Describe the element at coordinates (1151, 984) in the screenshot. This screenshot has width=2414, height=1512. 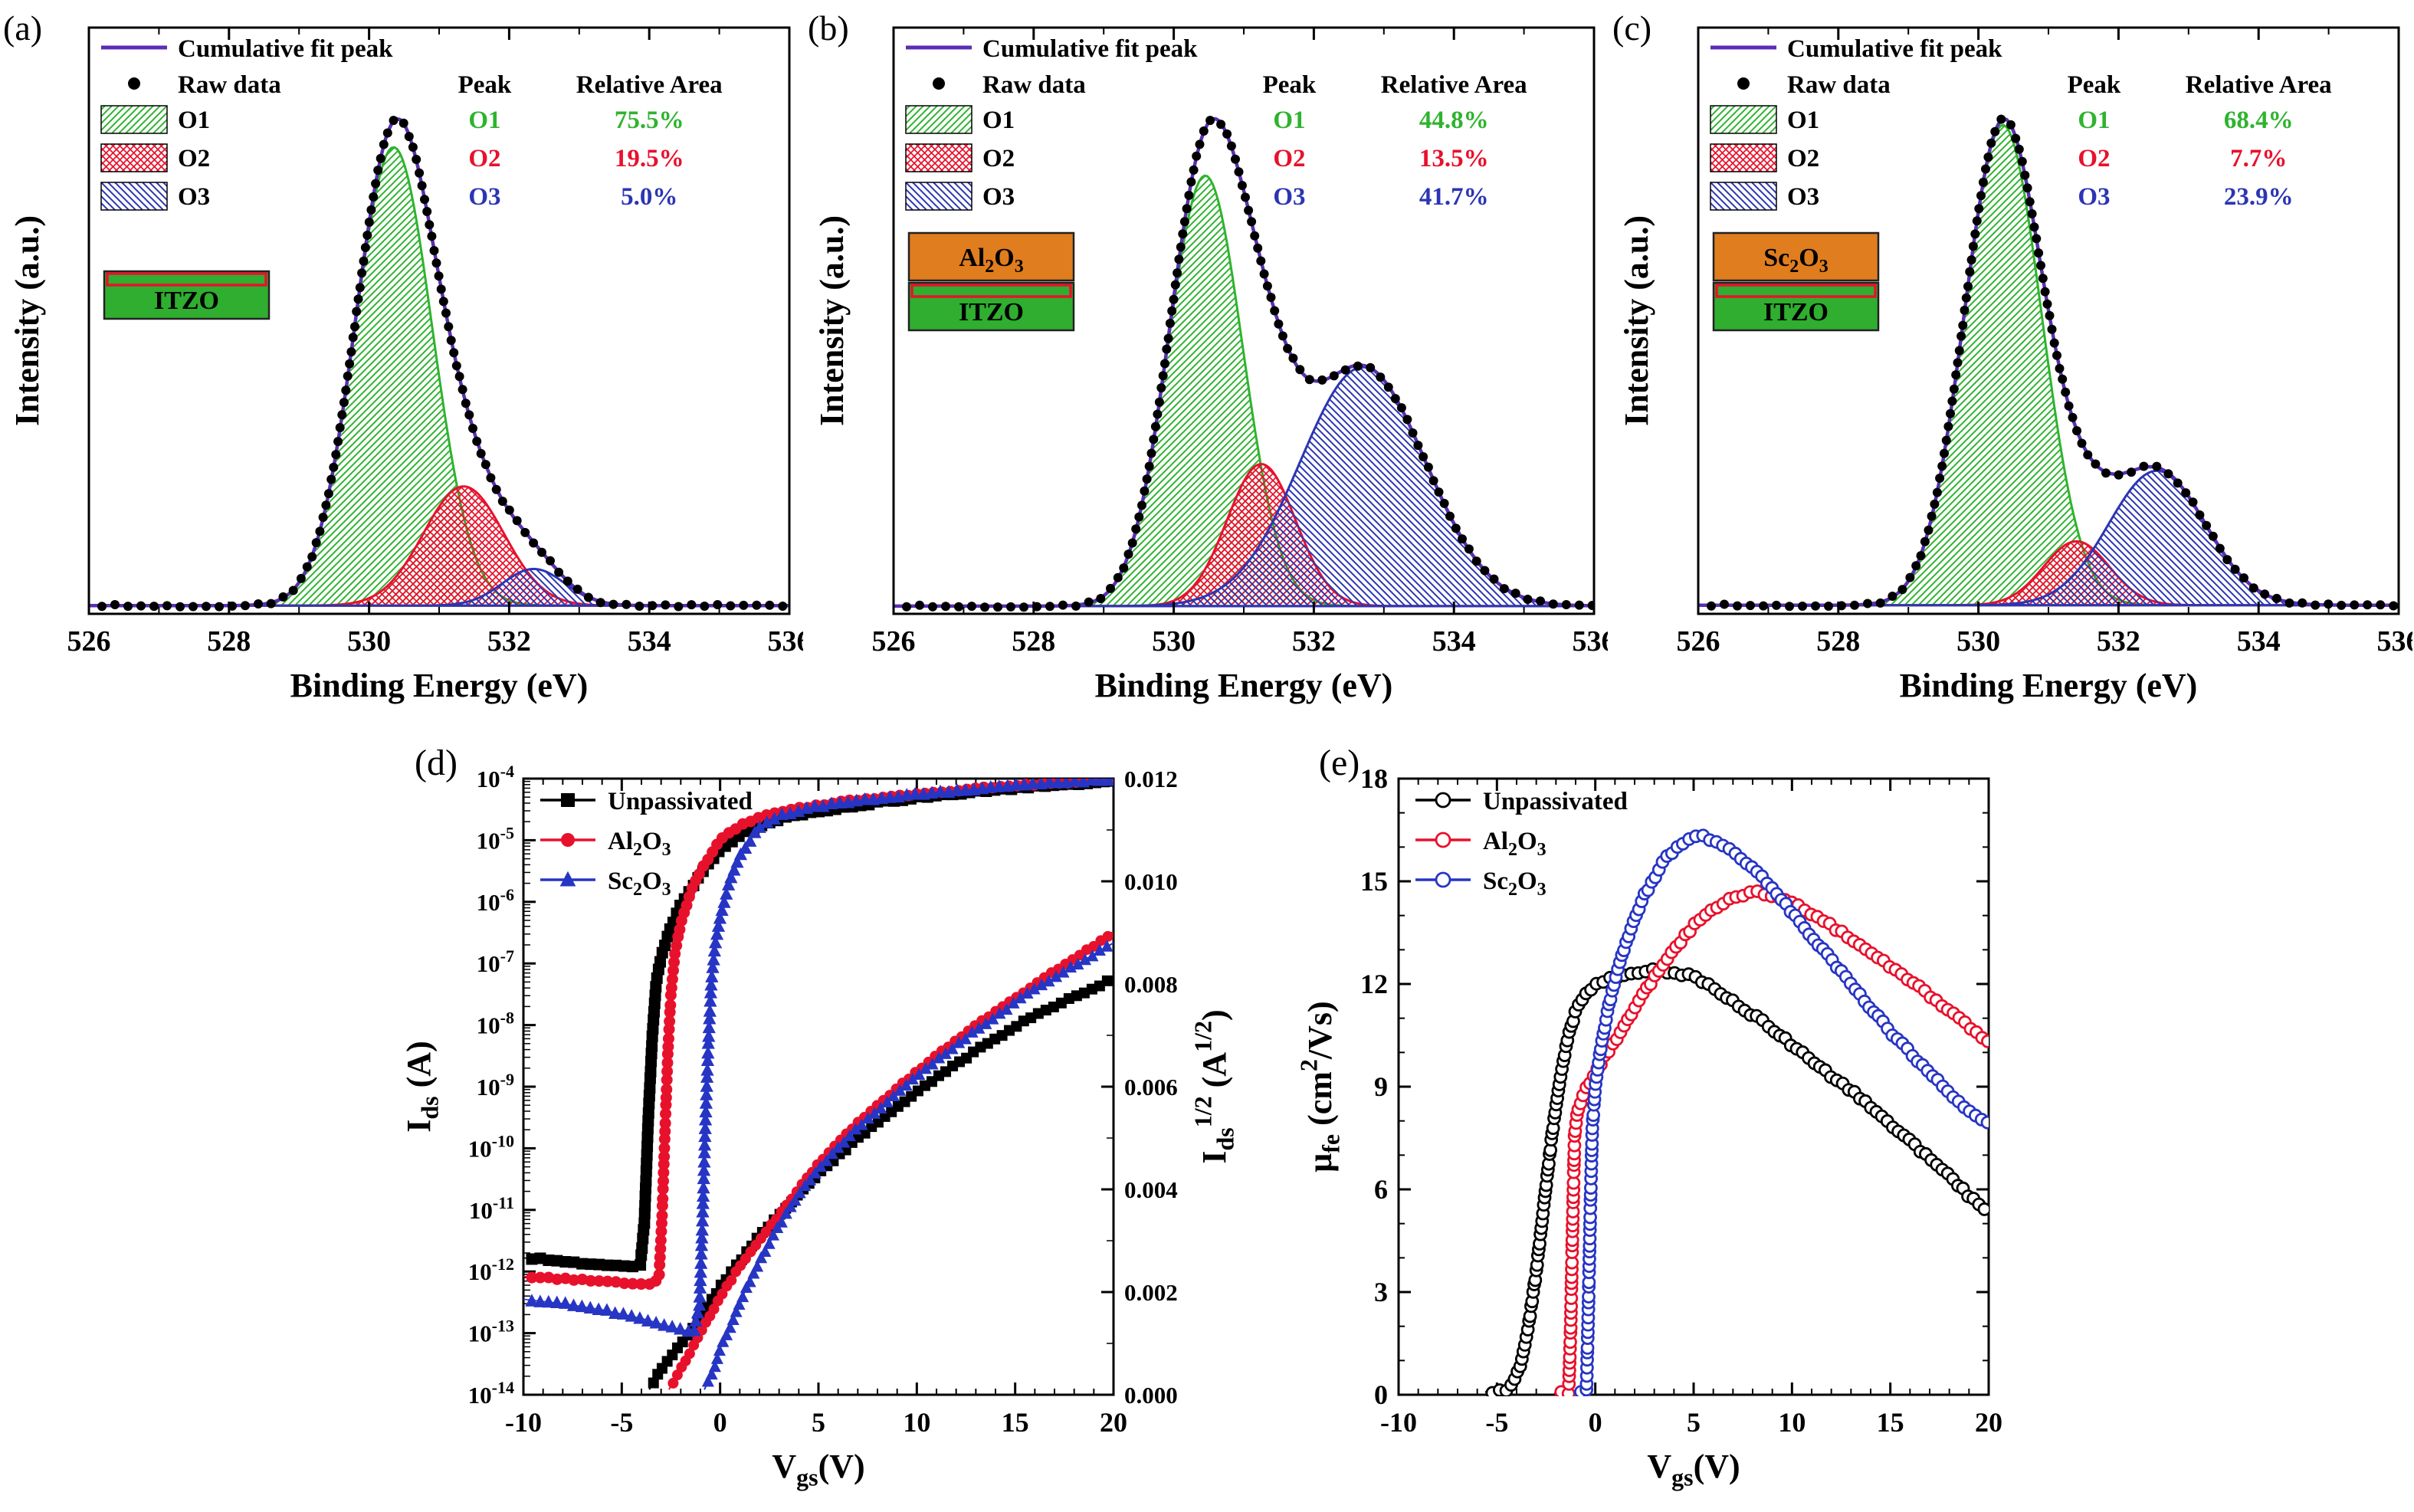
I see `svg-text: 0.008` at that location.